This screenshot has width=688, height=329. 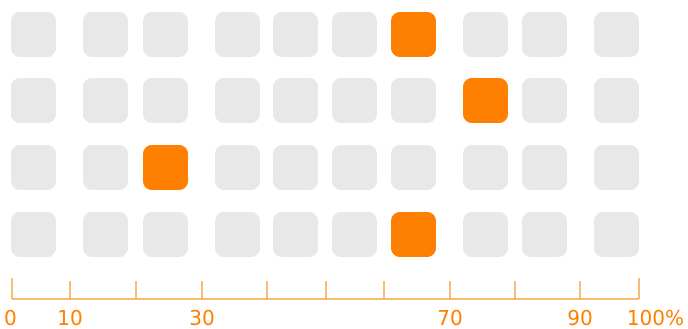 I want to click on x-tick-label: 70, so click(x=449, y=317).